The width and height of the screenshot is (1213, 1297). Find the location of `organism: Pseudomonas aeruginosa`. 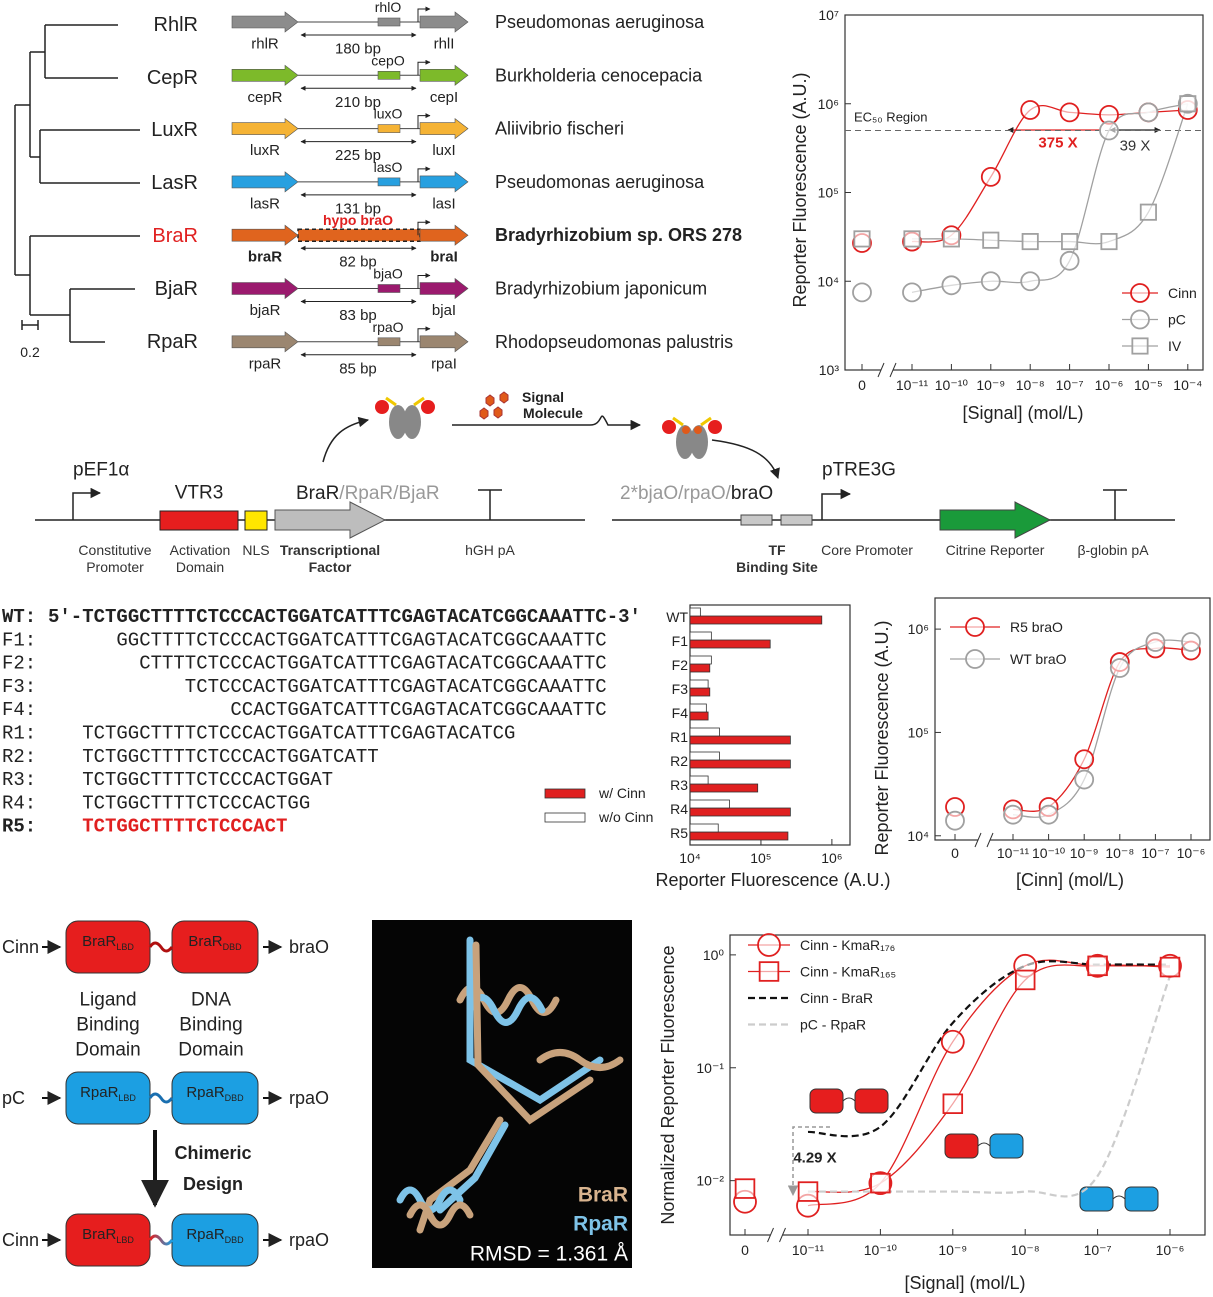

organism: Pseudomonas aeruginosa is located at coordinates (600, 22).